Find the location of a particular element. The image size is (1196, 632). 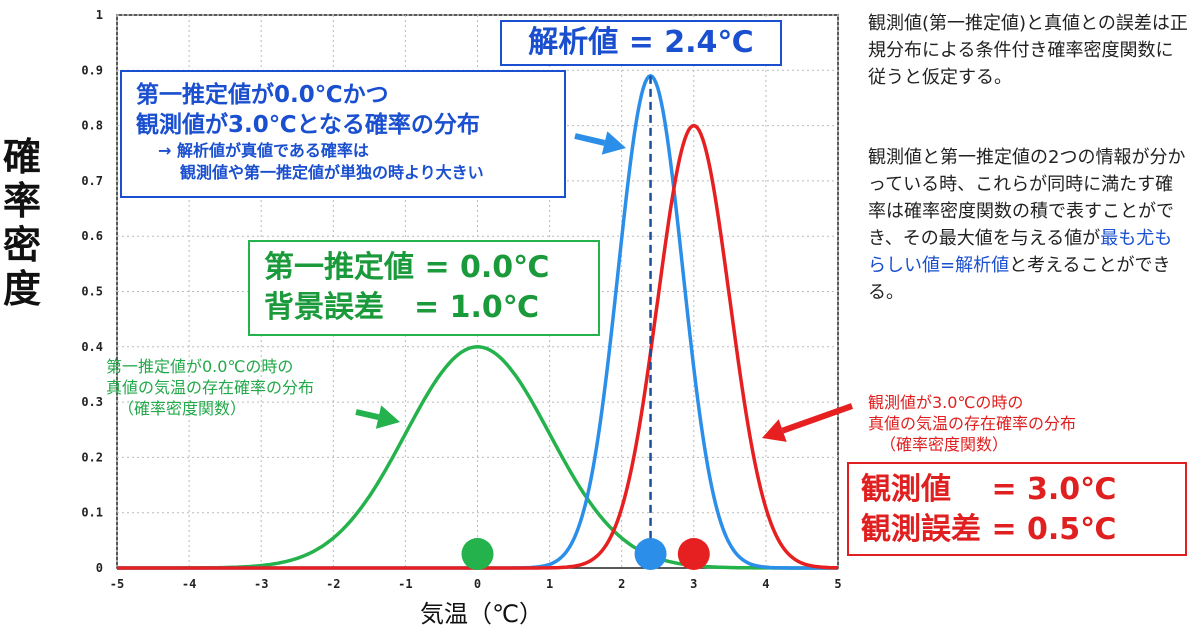

x-tick-label: -4 is located at coordinates (189, 584).